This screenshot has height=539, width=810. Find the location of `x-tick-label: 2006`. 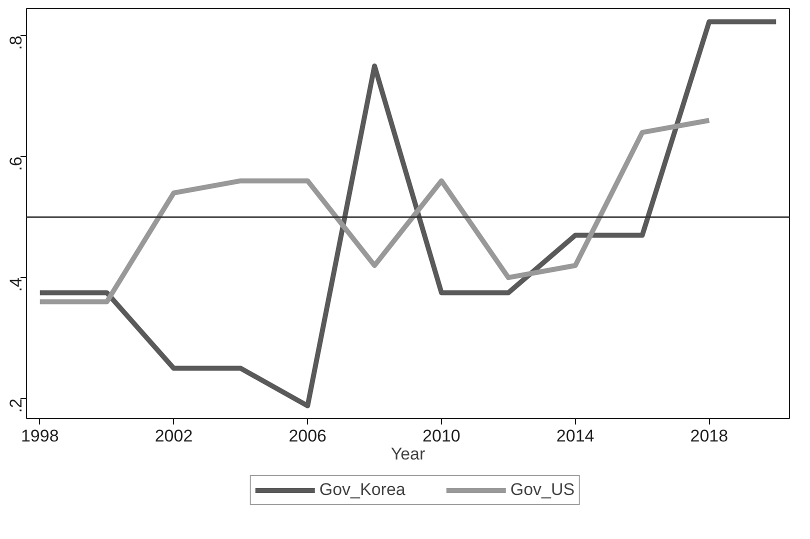

x-tick-label: 2006 is located at coordinates (307, 436).